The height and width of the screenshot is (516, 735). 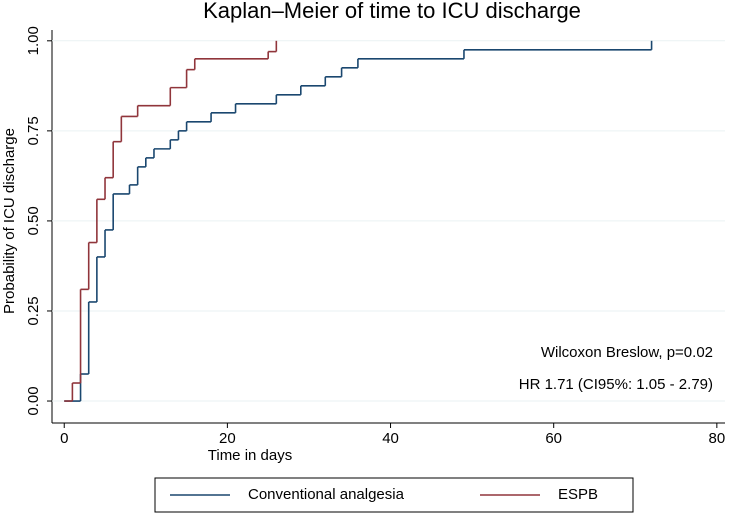 What do you see at coordinates (326, 494) in the screenshot?
I see `legend-label: Conventional analgesia` at bounding box center [326, 494].